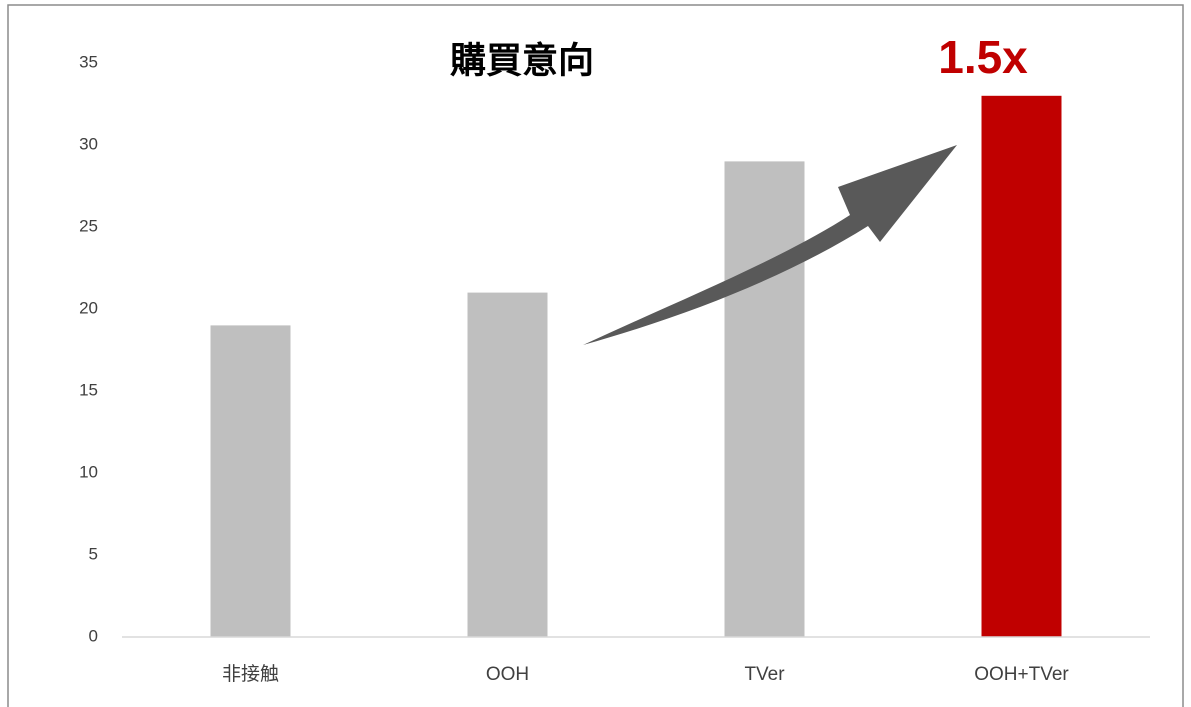  What do you see at coordinates (1021, 674) in the screenshot?
I see `x-tick-label: OOH+TVer` at bounding box center [1021, 674].